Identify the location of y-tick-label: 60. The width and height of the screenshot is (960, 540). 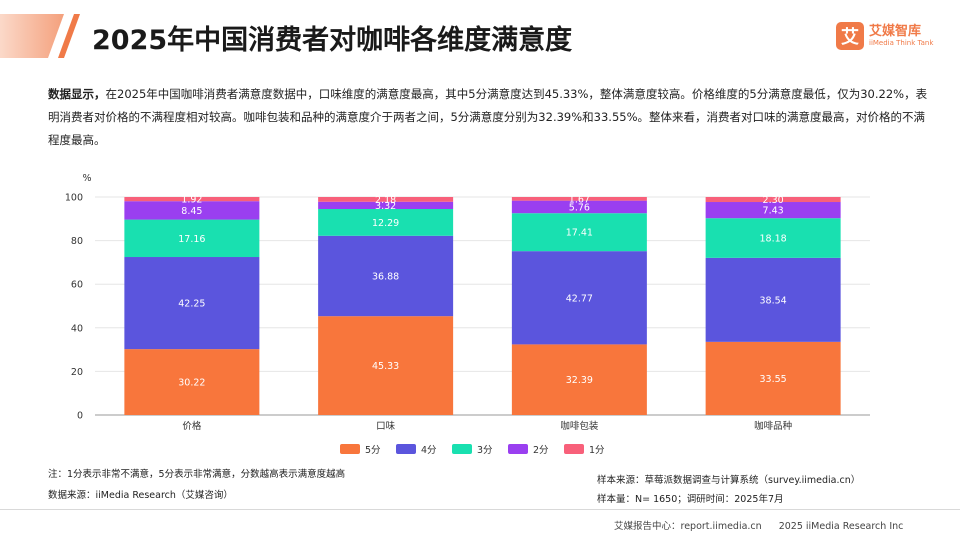
(77, 285).